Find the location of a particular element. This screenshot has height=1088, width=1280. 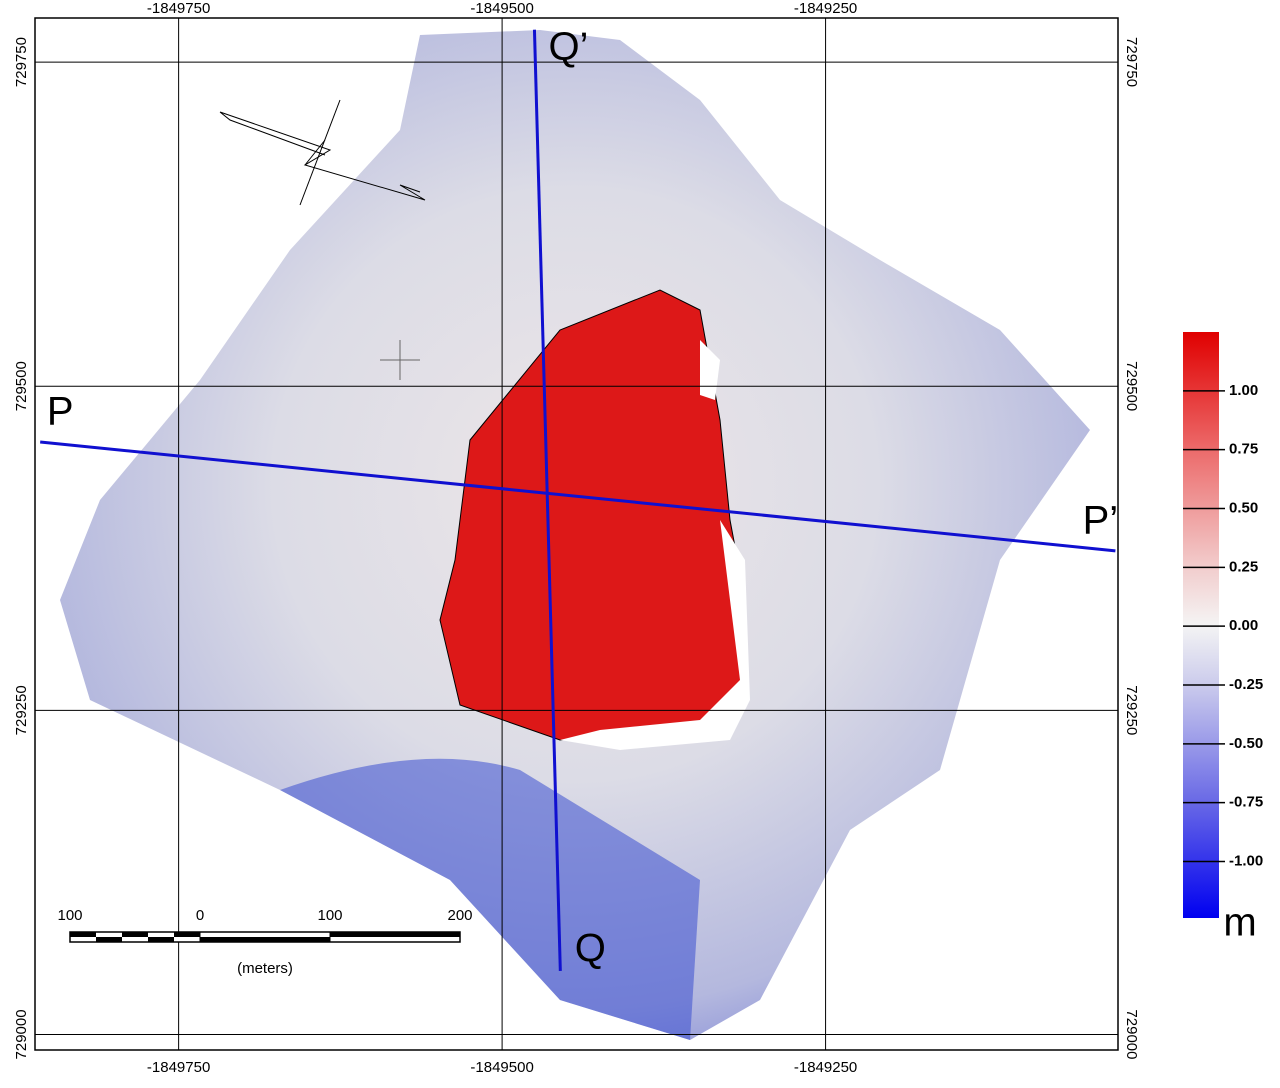

profile-label: Q is located at coordinates (590, 948).